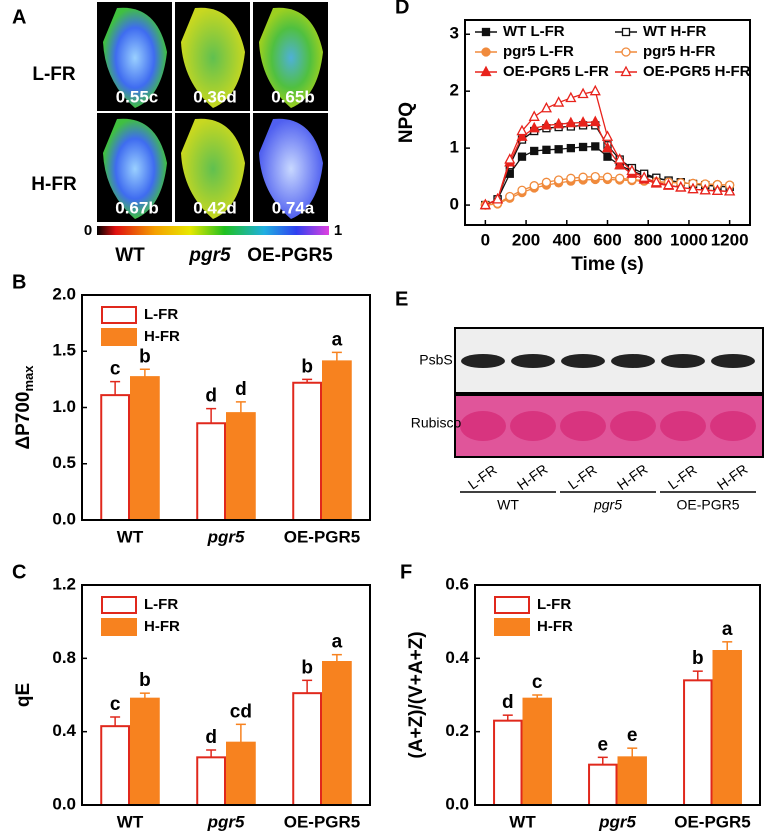 Image resolution: width=765 pixels, height=833 pixels. I want to click on y-tick-label: 1.2, so click(64, 583).